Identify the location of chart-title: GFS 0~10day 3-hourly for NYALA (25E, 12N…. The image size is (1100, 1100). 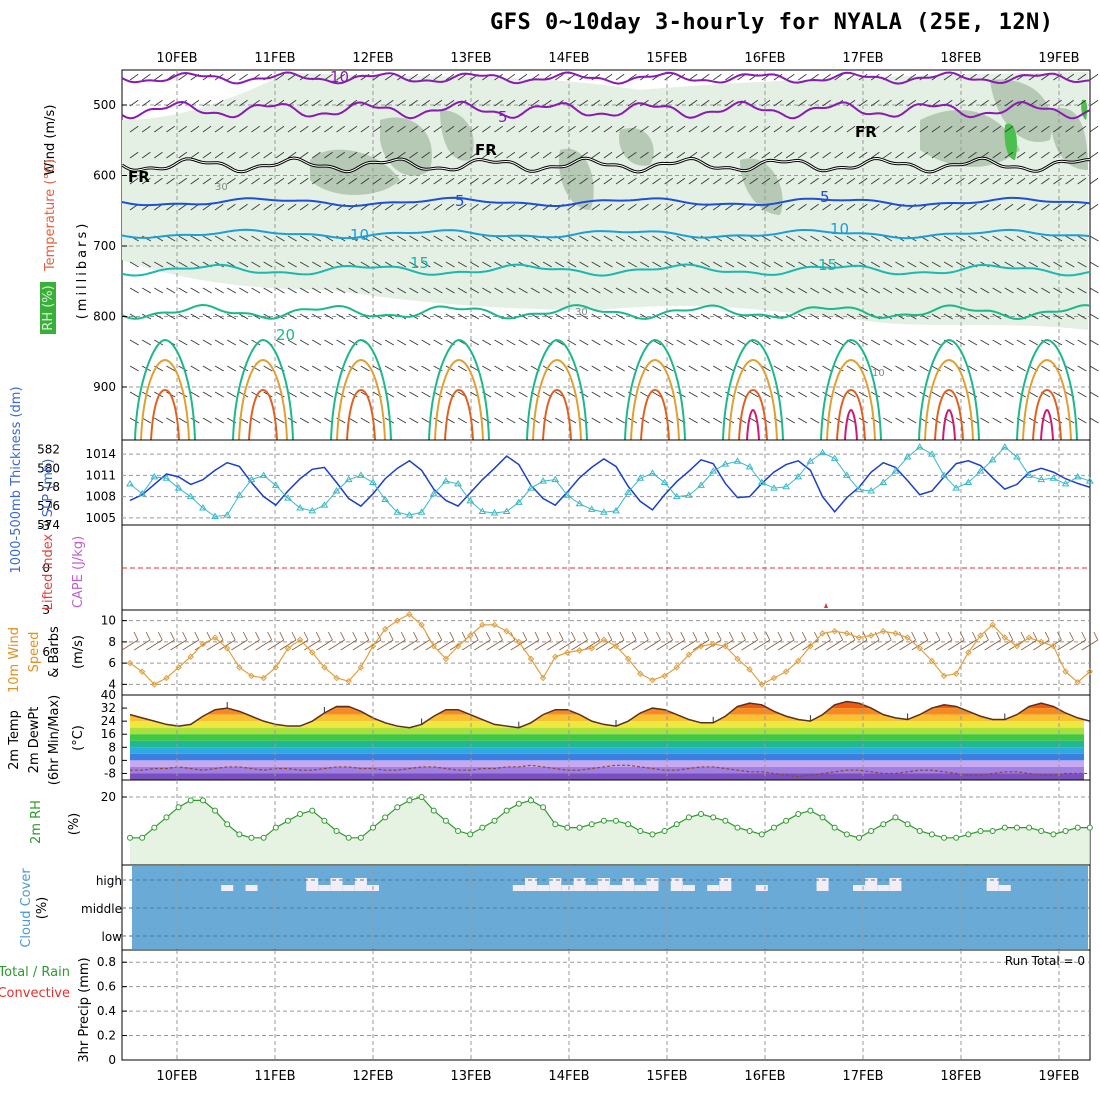
(772, 22).